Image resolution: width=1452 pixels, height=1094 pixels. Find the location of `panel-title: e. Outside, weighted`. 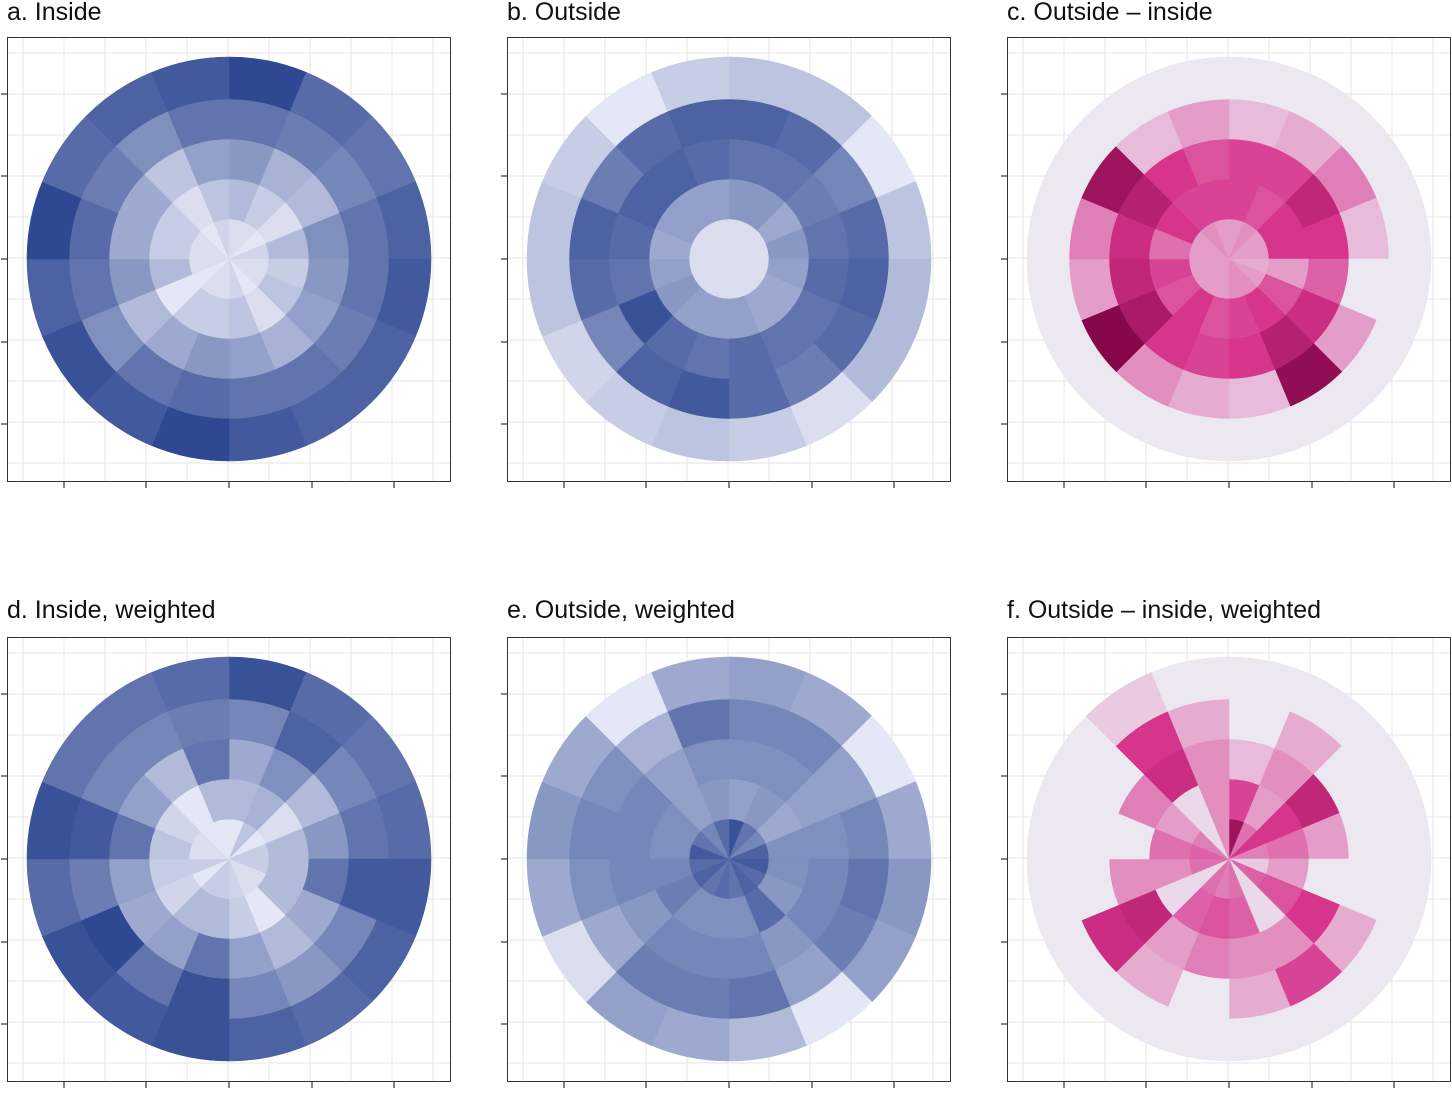

panel-title: e. Outside, weighted is located at coordinates (621, 610).